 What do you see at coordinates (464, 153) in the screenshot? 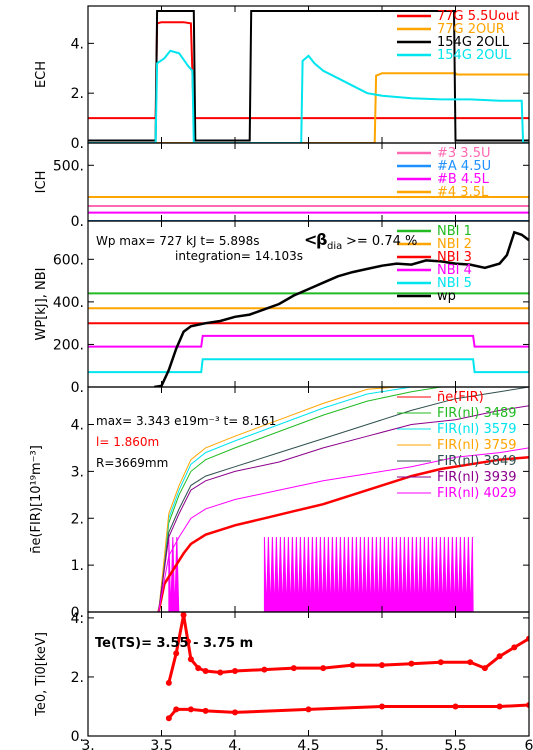
I see `legend-label: #3 3.5U` at bounding box center [464, 153].